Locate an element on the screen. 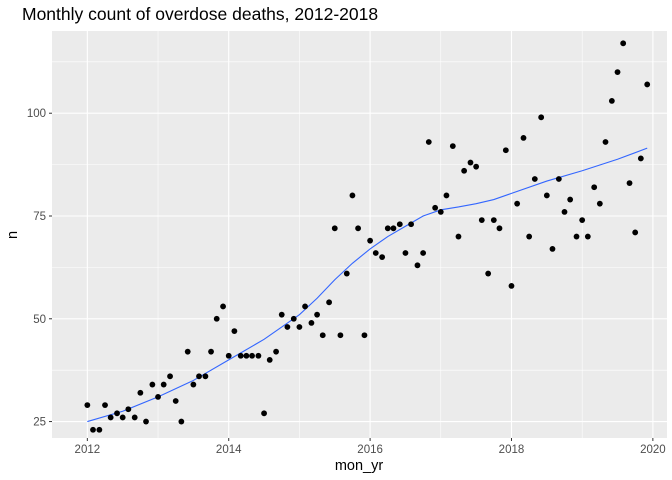 Image resolution: width=672 pixels, height=480 pixels. y-axis-title: n is located at coordinates (13, 235).